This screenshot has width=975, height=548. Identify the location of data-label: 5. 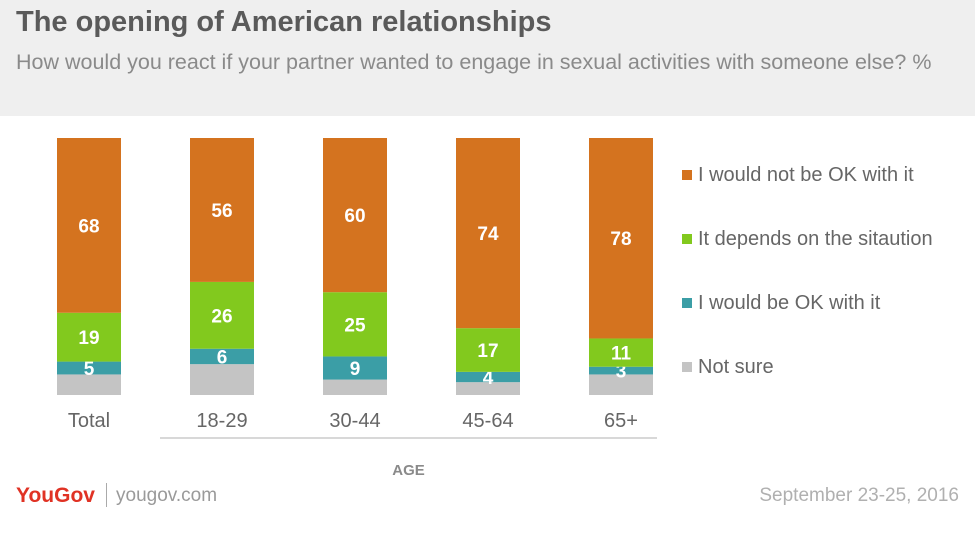
(89, 369).